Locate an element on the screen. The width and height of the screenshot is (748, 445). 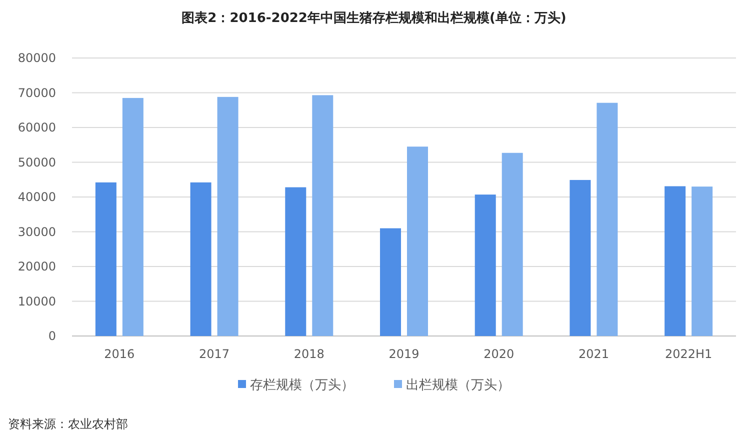
text: 资料来源：农业农村部 is located at coordinates (68, 424).